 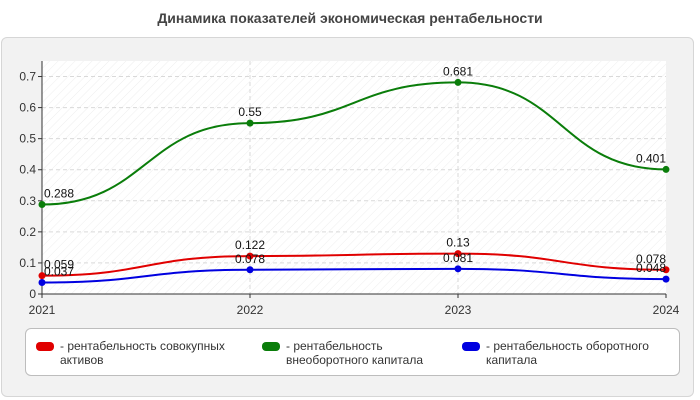 I want to click on x-tick-label: 2021, so click(x=42, y=310).